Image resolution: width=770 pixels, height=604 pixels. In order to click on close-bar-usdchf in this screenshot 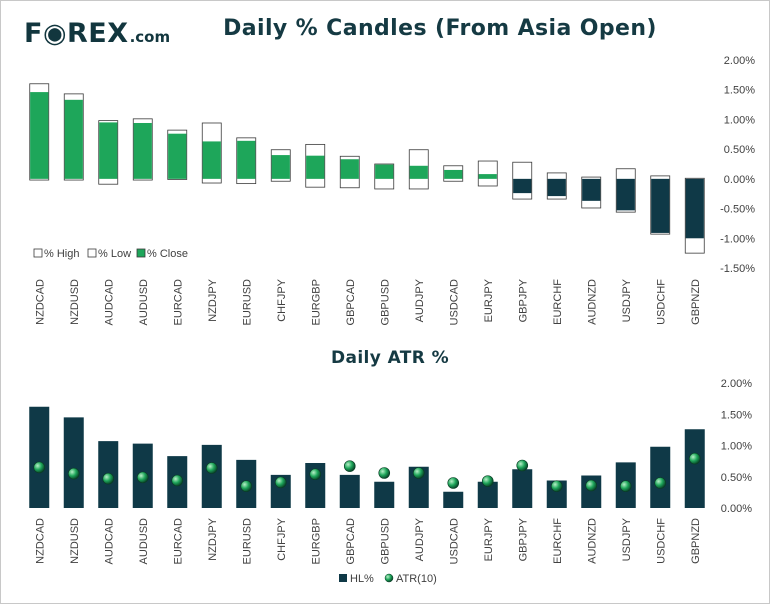, I will do `click(660, 205)`.